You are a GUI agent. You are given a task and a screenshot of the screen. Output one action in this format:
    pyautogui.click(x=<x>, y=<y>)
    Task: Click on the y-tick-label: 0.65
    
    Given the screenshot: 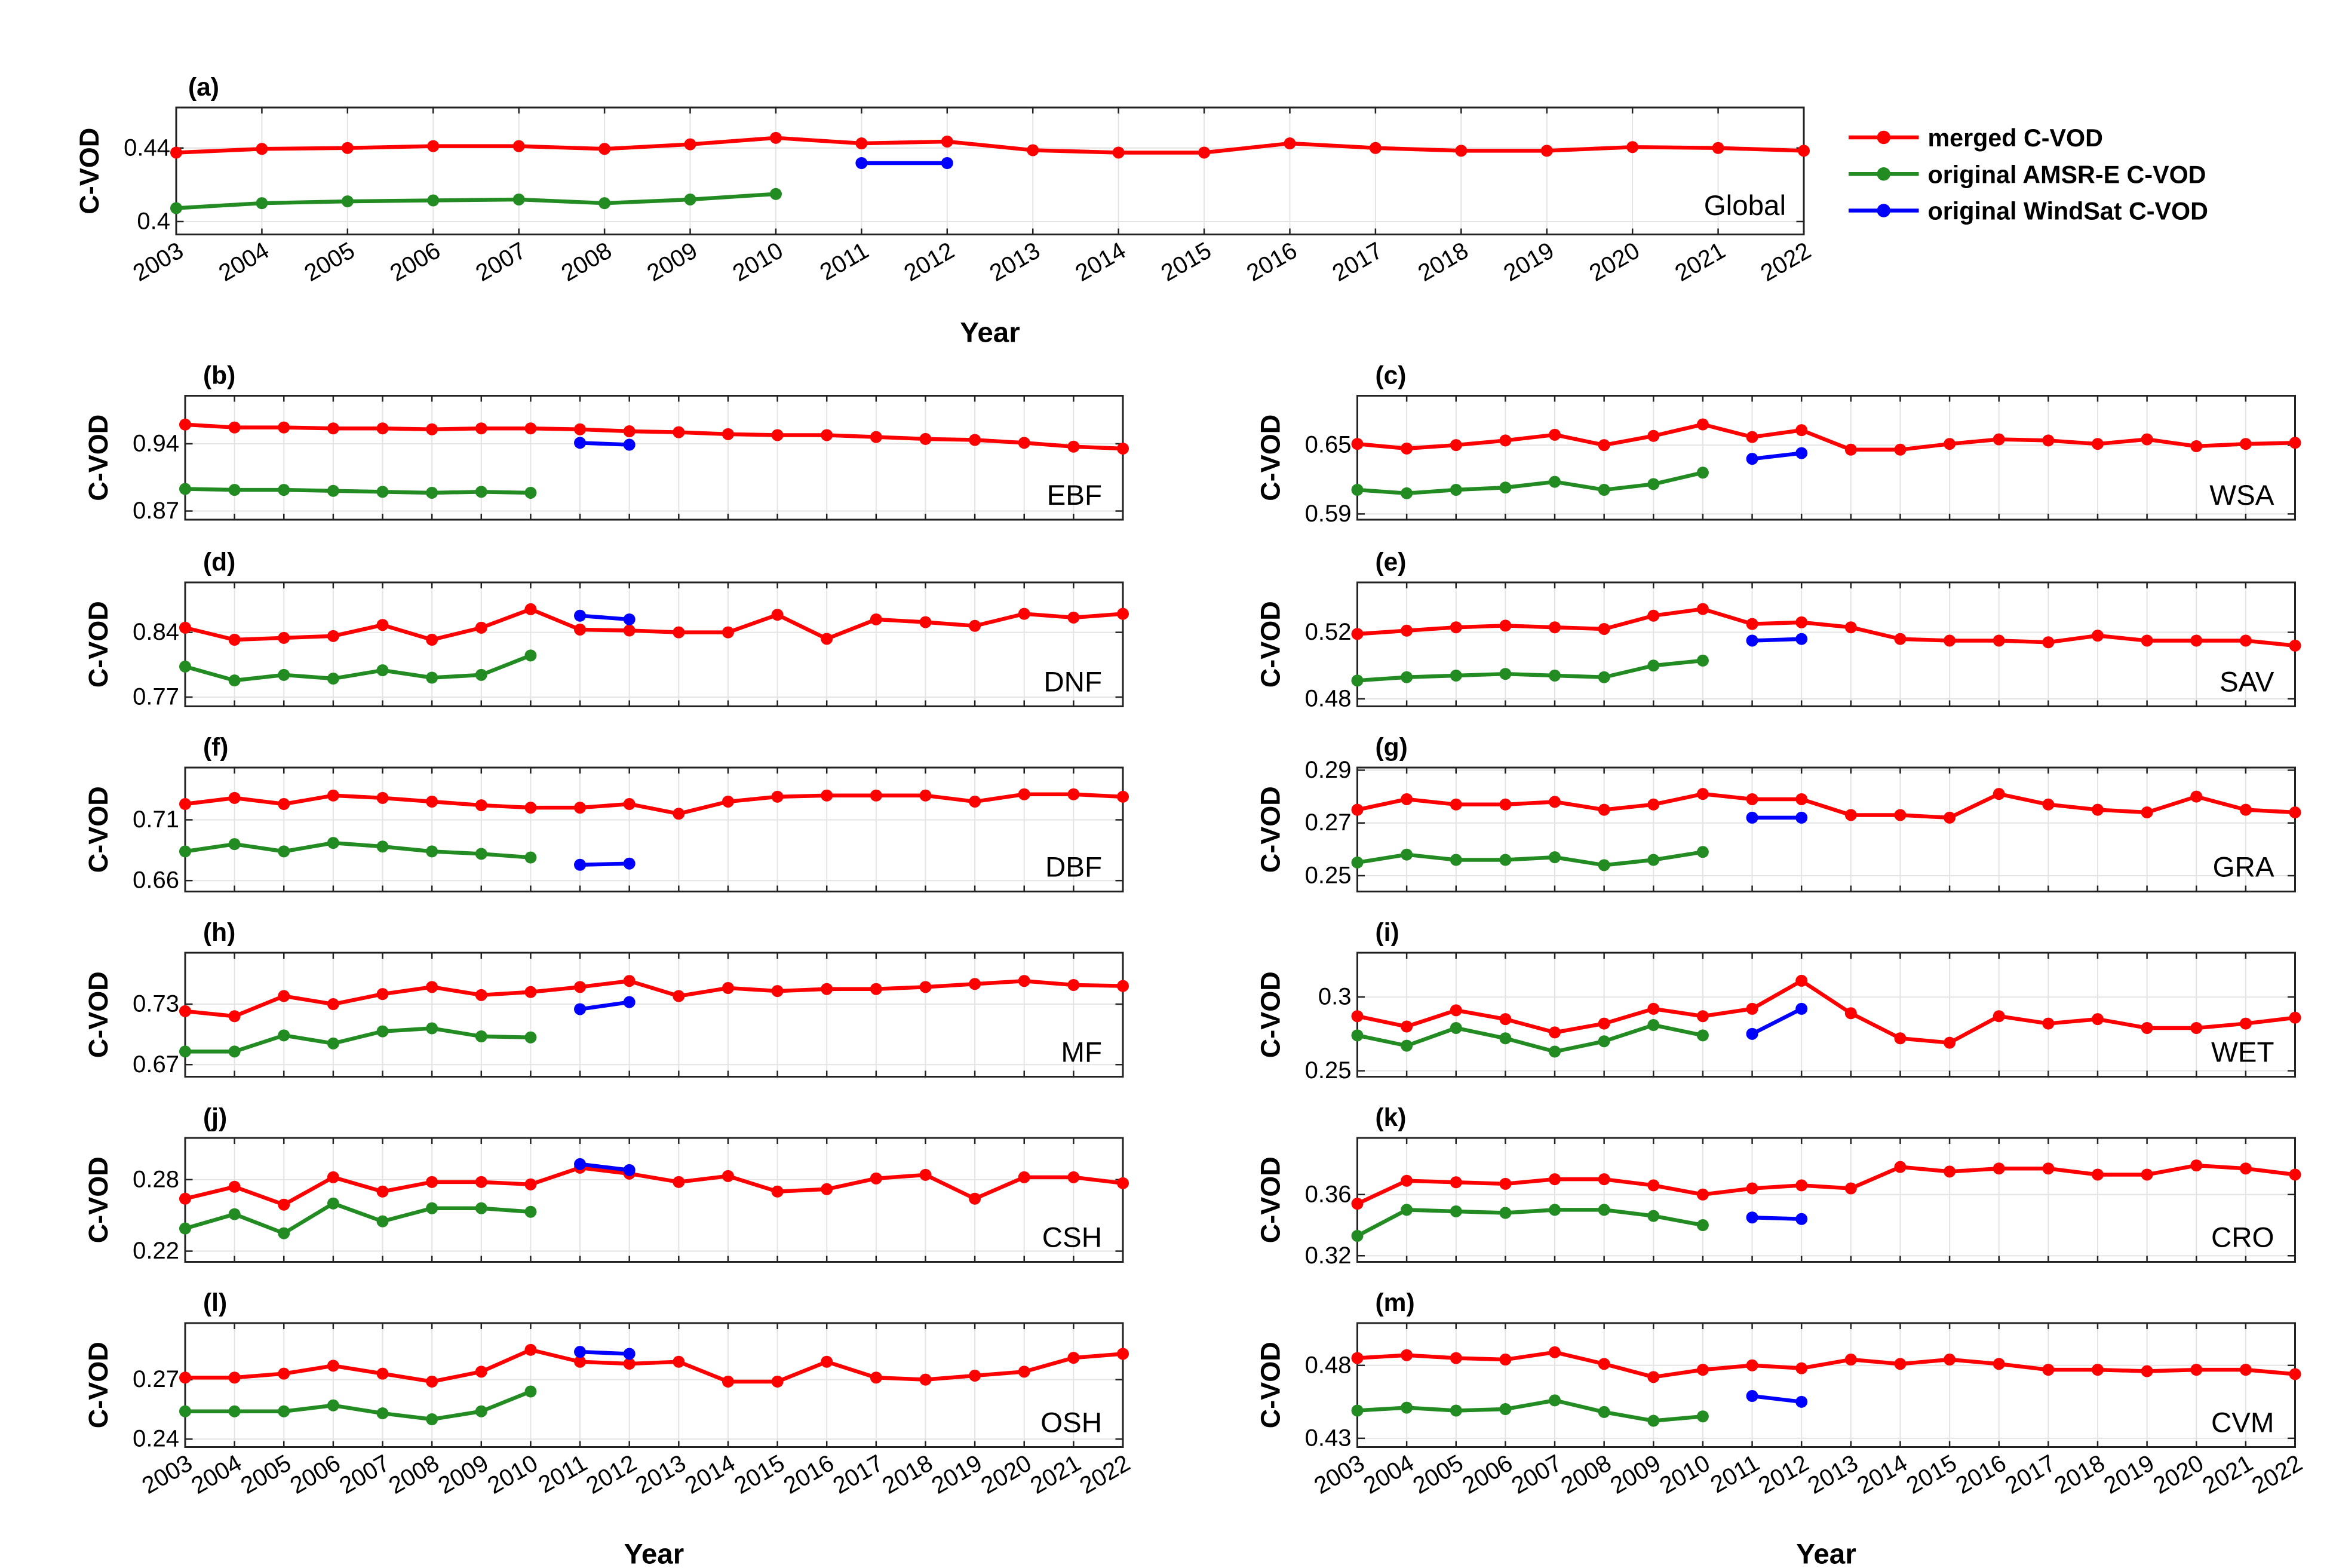 What is the action you would take?
    pyautogui.click(x=1328, y=445)
    